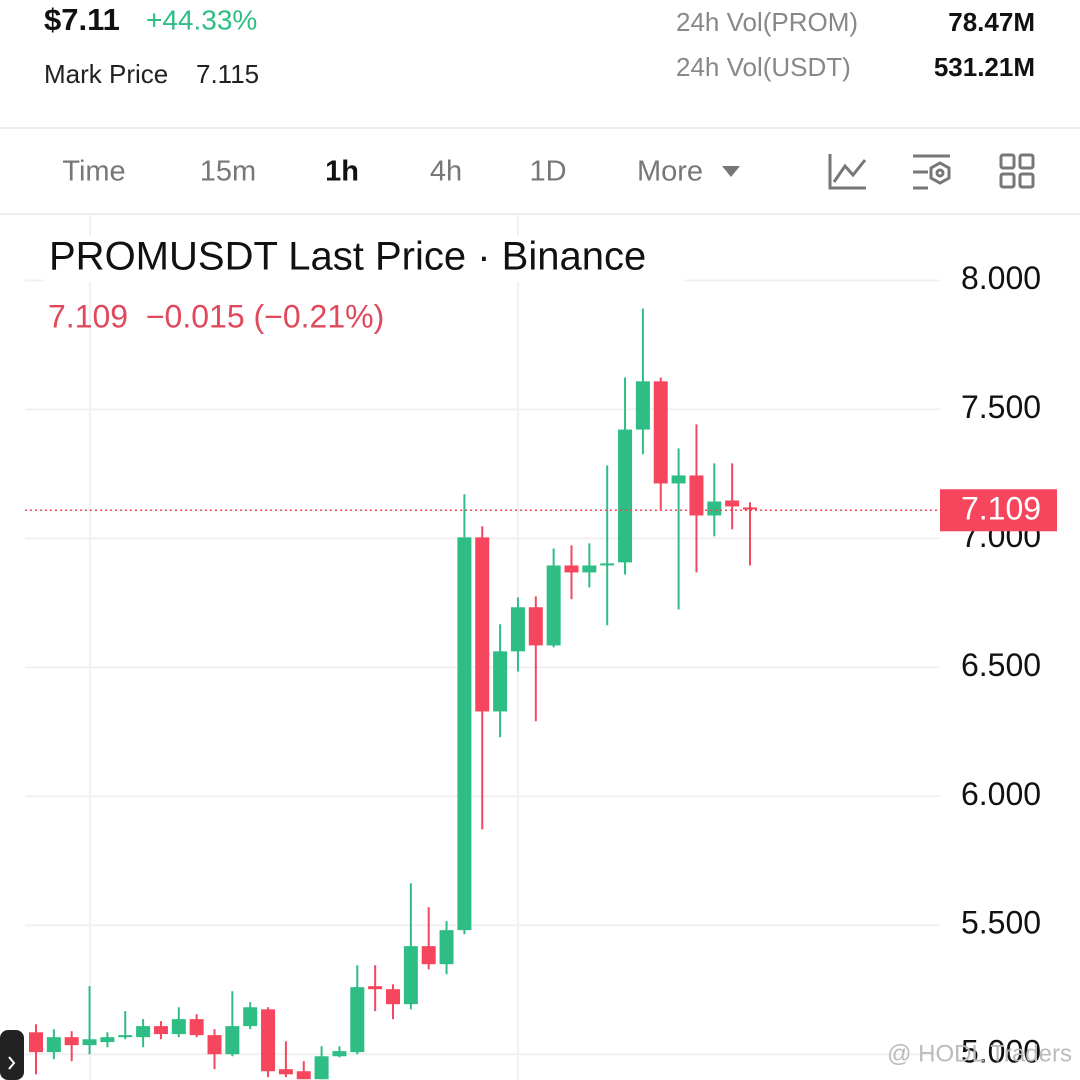 Image resolution: width=1080 pixels, height=1080 pixels. I want to click on layout-icon, so click(1017, 171).